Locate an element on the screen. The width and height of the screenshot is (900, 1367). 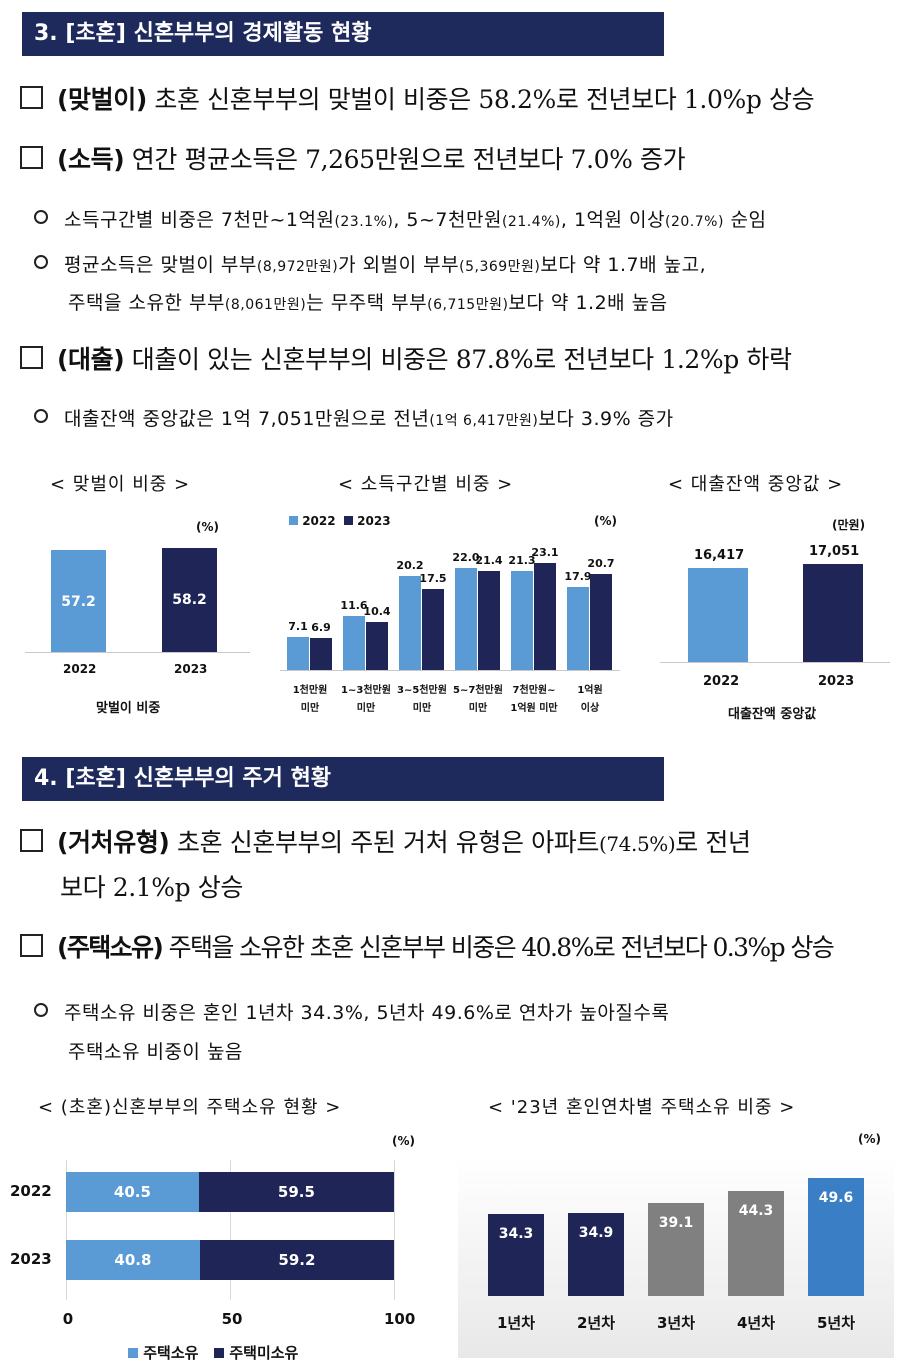
chart-title: < 대출잔액 중앙값 > is located at coordinates (756, 484).